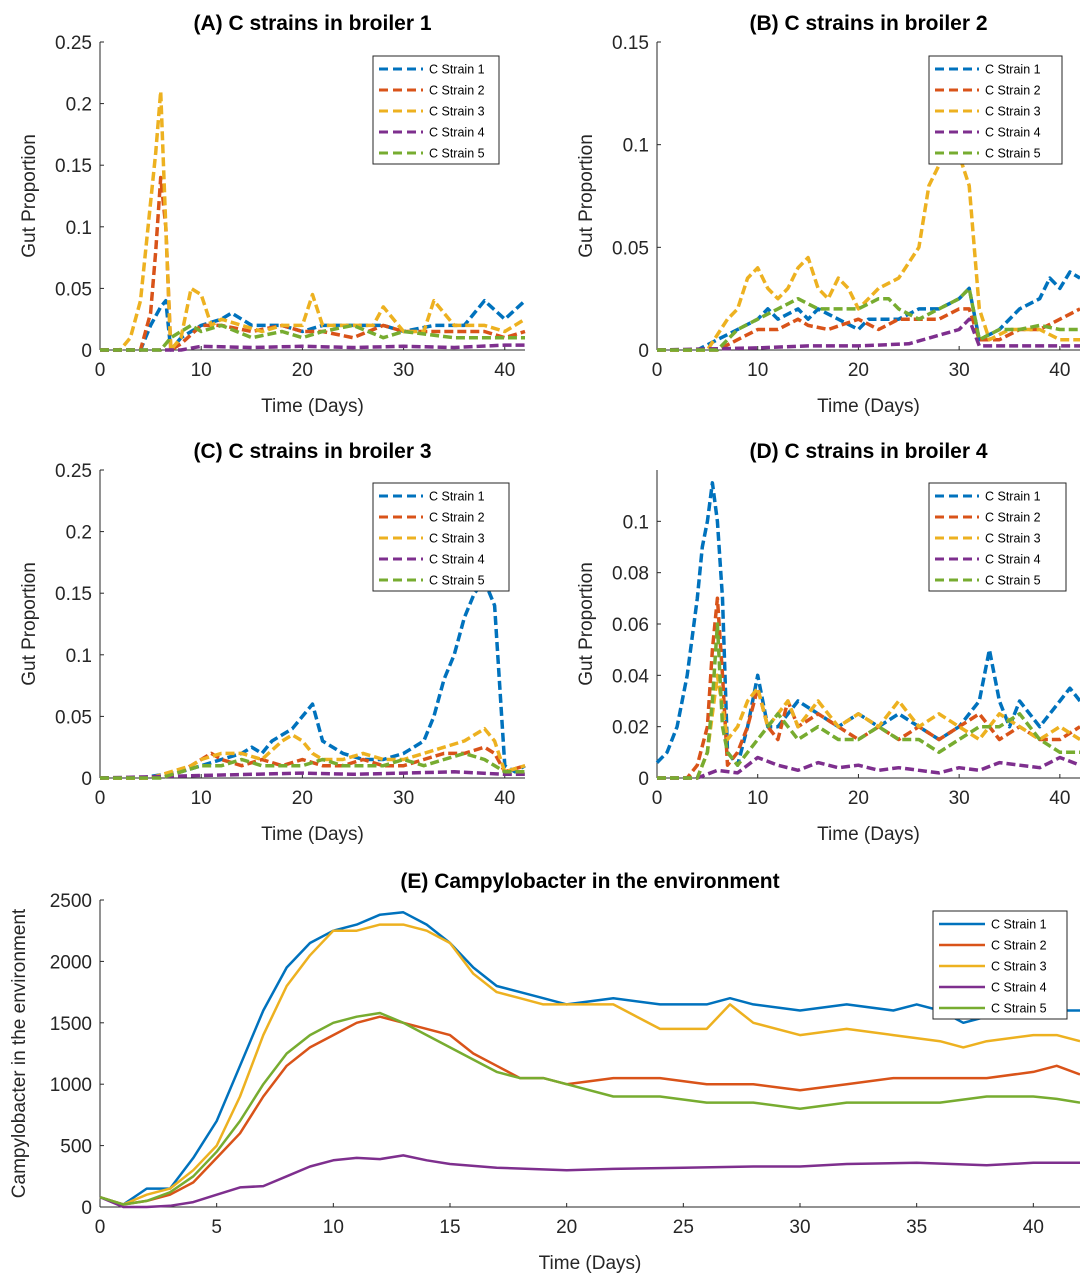  I want to click on chart-title: (C) C strains in broiler 3, so click(312, 451).